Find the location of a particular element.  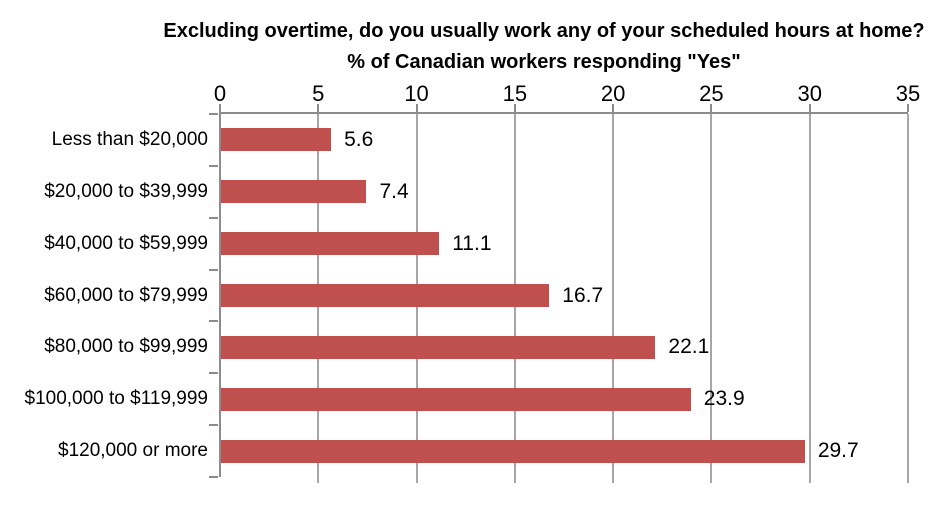

x-tick-label: 5 is located at coordinates (318, 93).